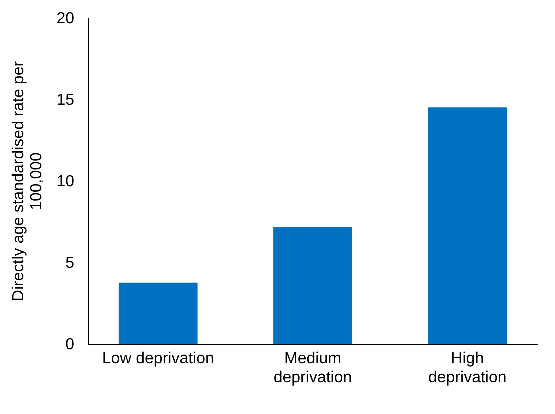 This screenshot has width=555, height=414. I want to click on y-tick-label: 20, so click(65, 19).